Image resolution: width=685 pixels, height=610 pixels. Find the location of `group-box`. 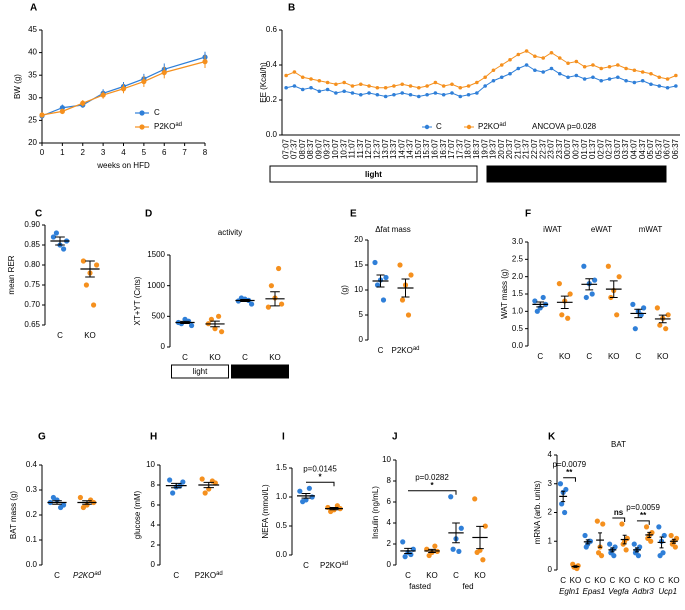

group-box is located at coordinates (200, 371).